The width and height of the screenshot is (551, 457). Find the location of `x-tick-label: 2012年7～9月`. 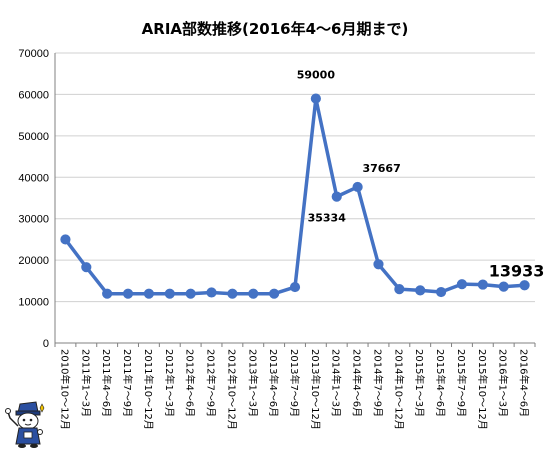

x-tick-label: 2012年7～9月 is located at coordinates (211, 383).